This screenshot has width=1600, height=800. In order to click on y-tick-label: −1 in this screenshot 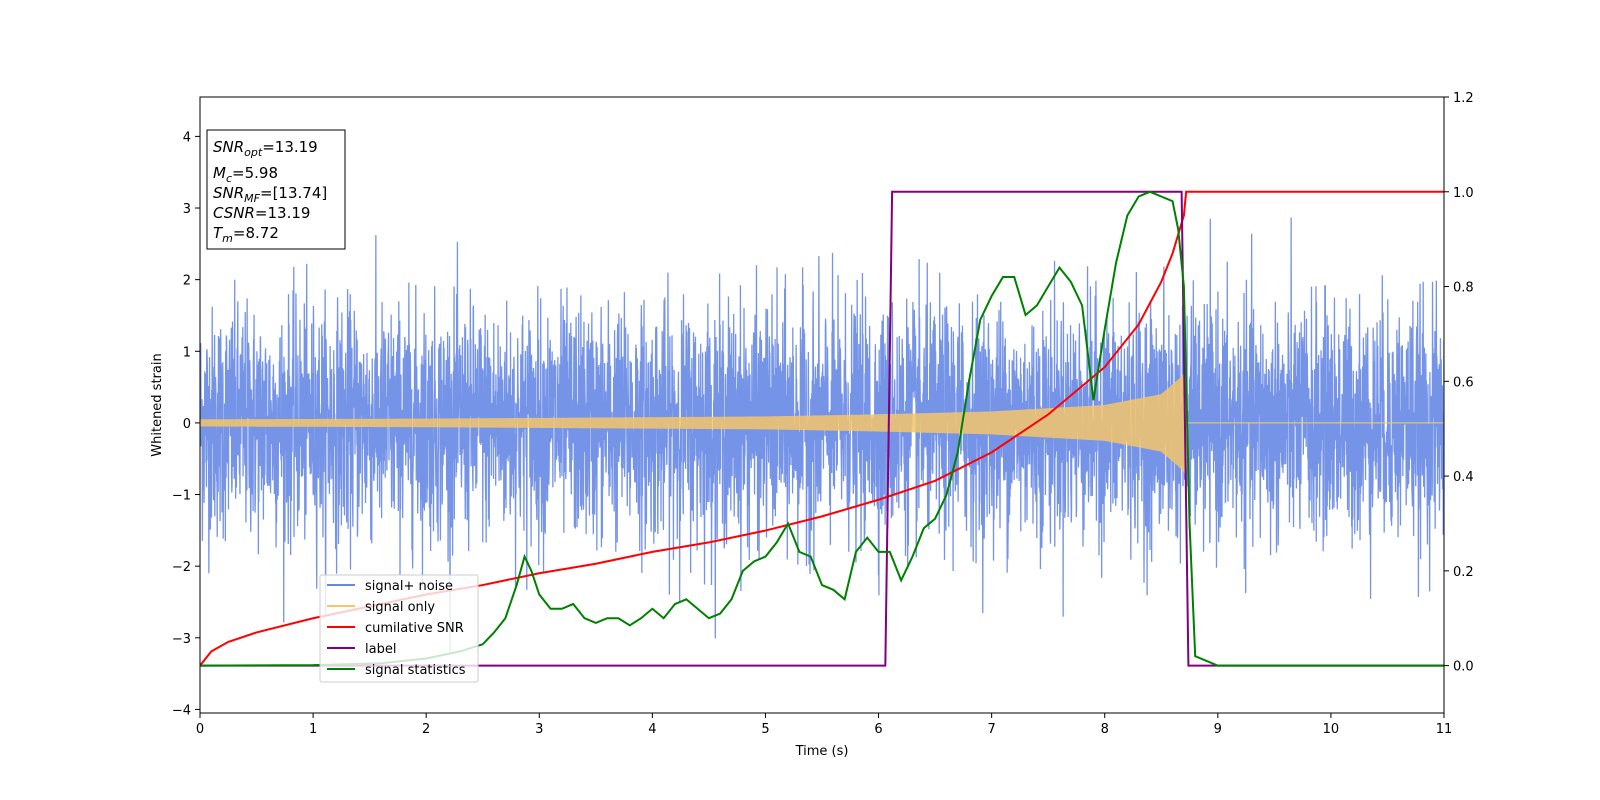, I will do `click(181, 496)`.